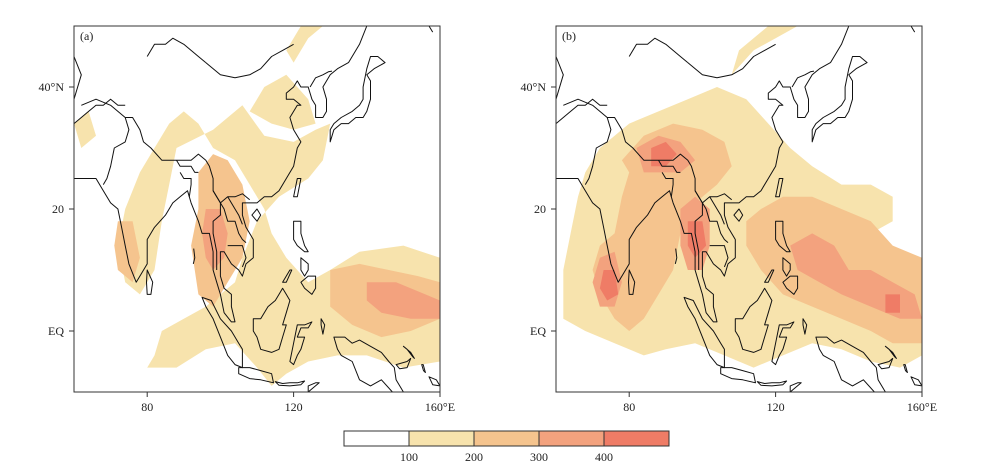 Image resolution: width=990 pixels, height=476 pixels. Describe the element at coordinates (194, 256) in the screenshot. I see `coast-andaman-a` at that location.